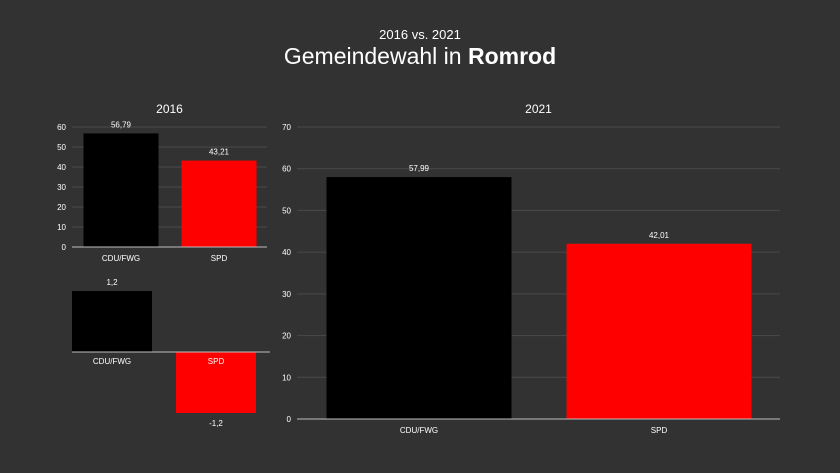 The height and width of the screenshot is (473, 840). Describe the element at coordinates (286, 252) in the screenshot. I see `chart2021-ytick-40: 40` at that location.